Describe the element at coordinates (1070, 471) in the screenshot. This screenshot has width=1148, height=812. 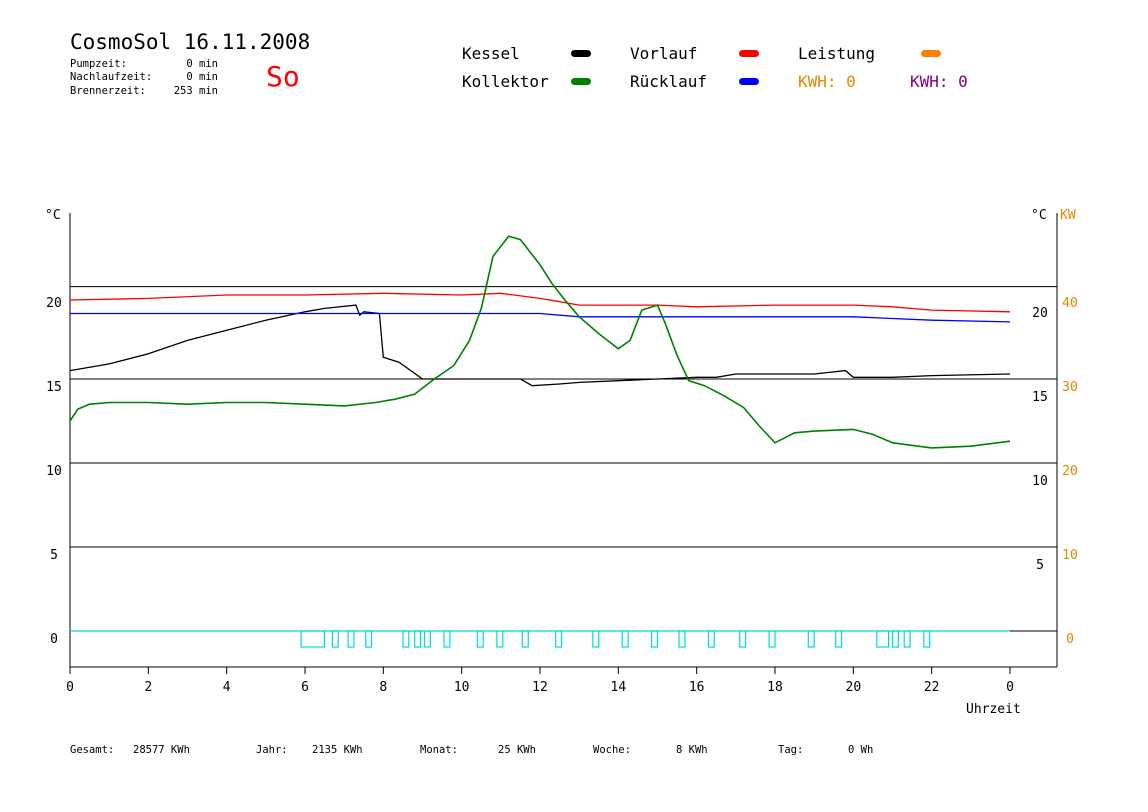
I see `y-tick-label-power: 20` at that location.